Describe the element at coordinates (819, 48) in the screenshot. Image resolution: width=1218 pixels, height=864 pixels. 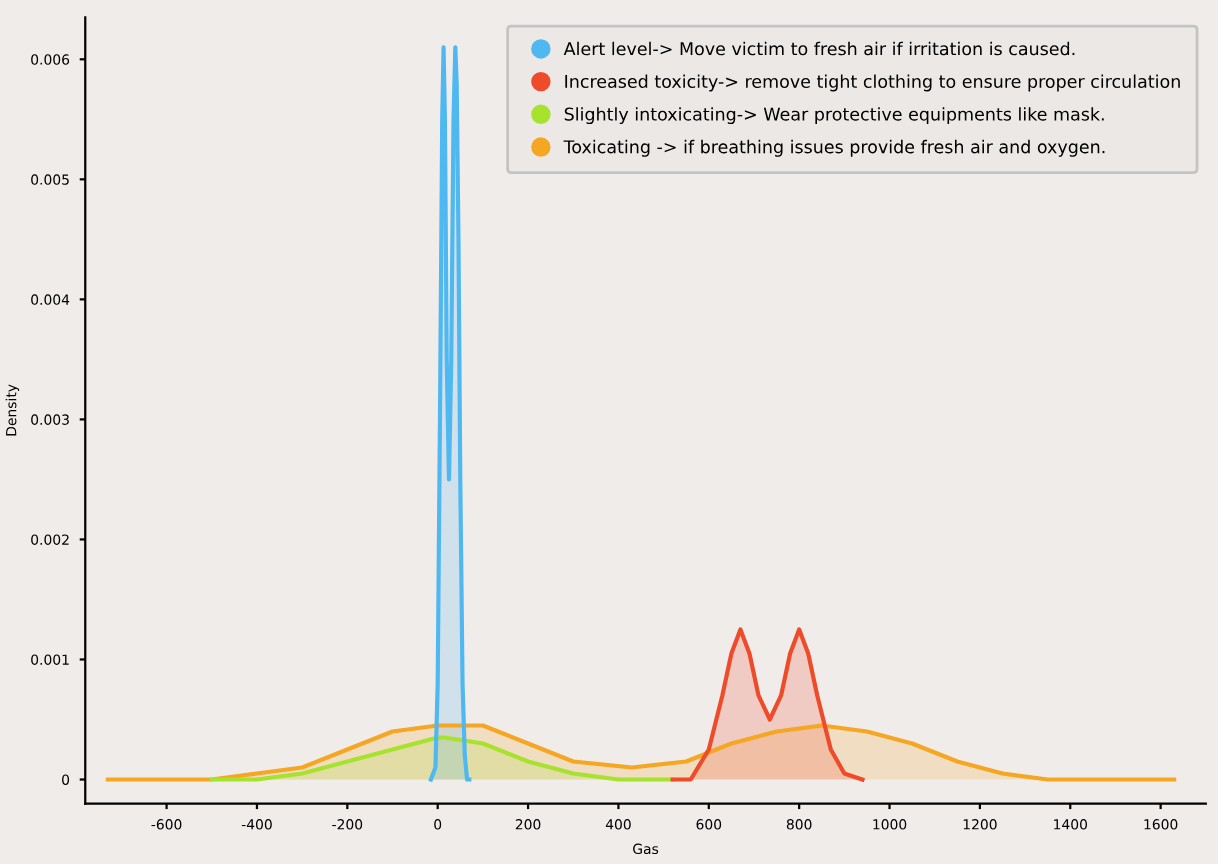
I see `legend-label: Alert level-> Move victim to fresh air if irritation is caused.` at that location.